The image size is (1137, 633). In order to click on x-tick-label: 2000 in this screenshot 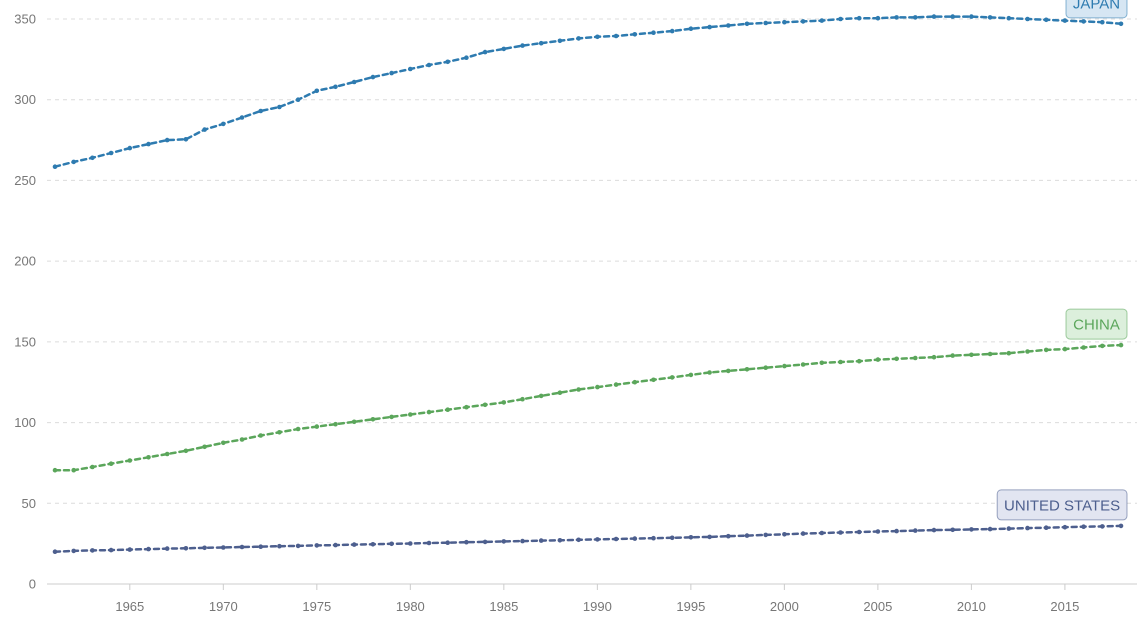, I will do `click(784, 606)`.